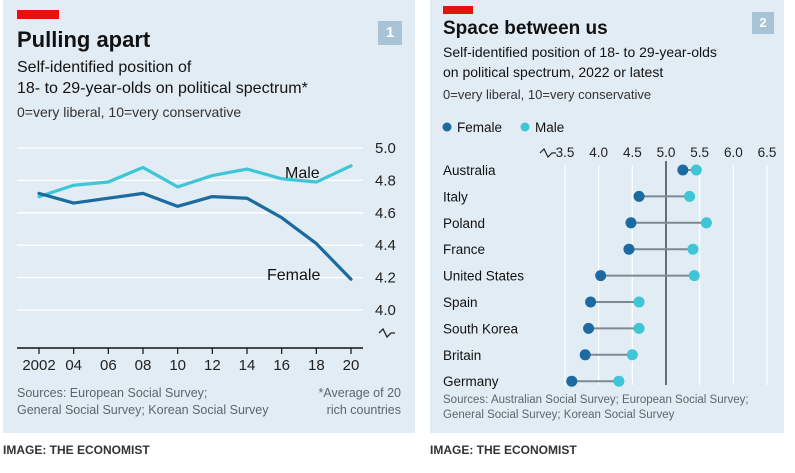  I want to click on y-tick-label: 4.0, so click(385, 310).